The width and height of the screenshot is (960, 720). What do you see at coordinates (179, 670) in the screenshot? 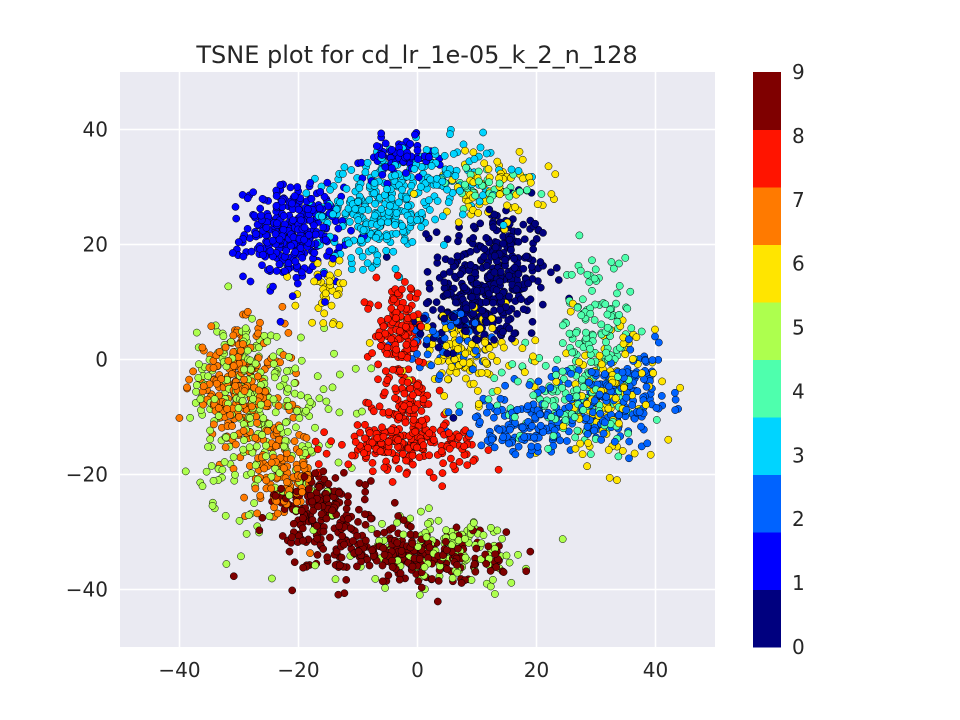
I see `x-tick-label: −40` at bounding box center [179, 670].